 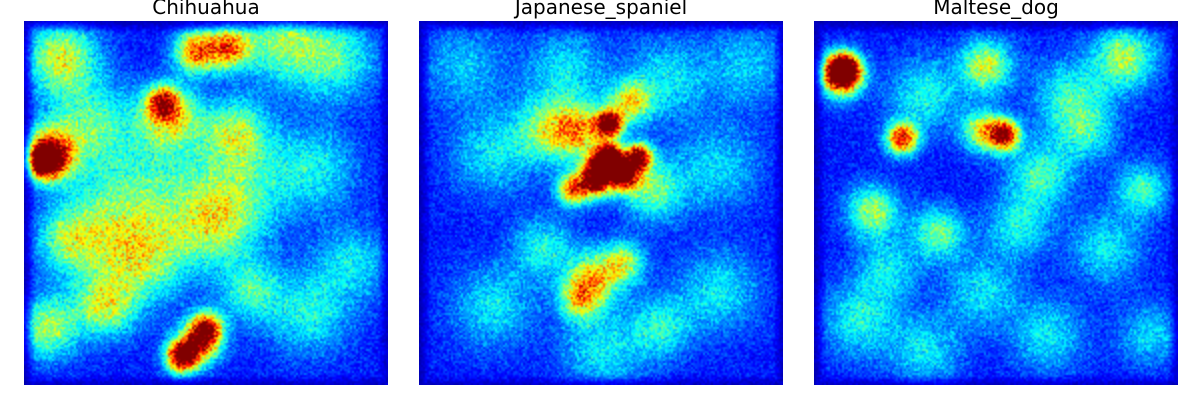 What do you see at coordinates (206, 9) in the screenshot?
I see `panel-title: Chihuahua` at bounding box center [206, 9].